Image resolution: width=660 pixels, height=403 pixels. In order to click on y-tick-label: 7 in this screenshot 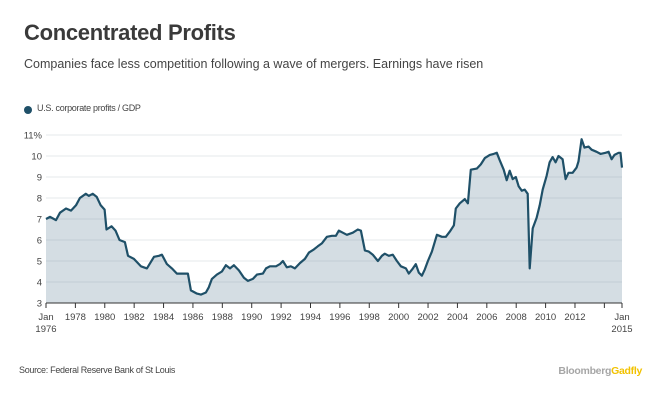, I will do `click(39, 220)`.